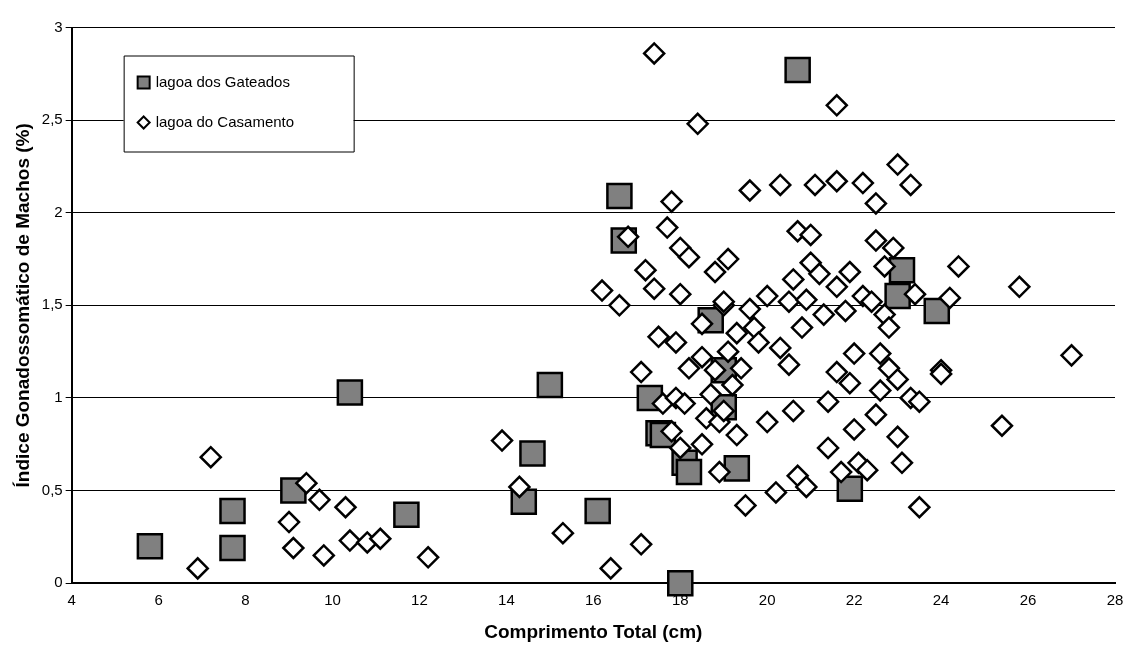  Describe the element at coordinates (52, 489) in the screenshot. I see `y-tick-label: 0,5` at that location.